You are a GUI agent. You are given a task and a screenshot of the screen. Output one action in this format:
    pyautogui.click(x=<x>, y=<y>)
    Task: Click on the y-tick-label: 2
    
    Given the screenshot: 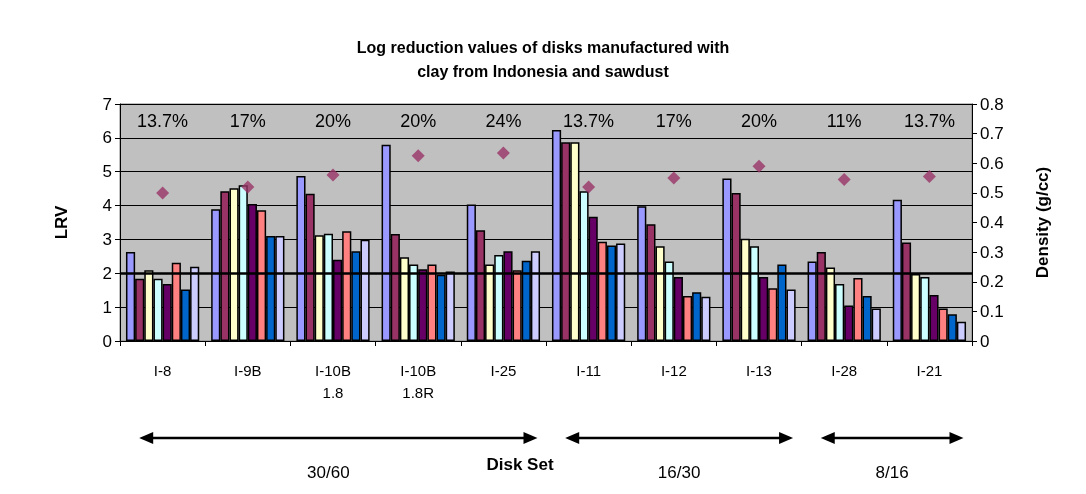 What is the action you would take?
    pyautogui.click(x=107, y=273)
    